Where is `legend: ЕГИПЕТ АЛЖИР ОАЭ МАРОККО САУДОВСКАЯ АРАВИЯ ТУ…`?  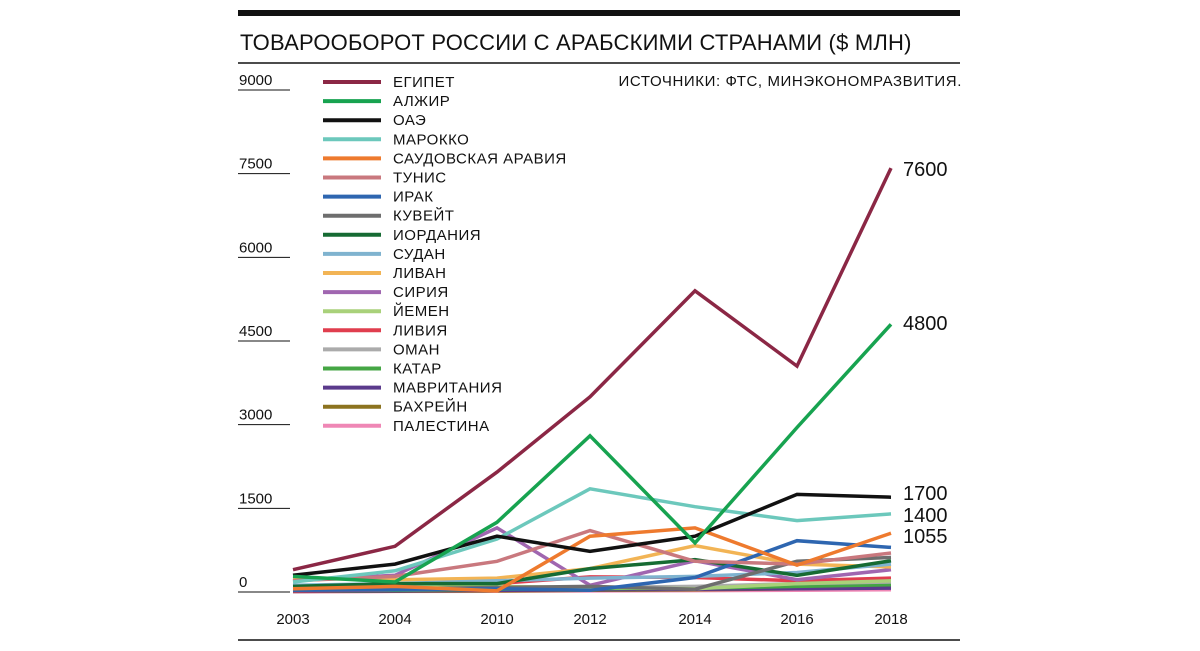 legend: ЕГИПЕТ АЛЖИР ОАЭ МАРОККО САУДОВСКАЯ АРАВИЯ ТУ… is located at coordinates (445, 254).